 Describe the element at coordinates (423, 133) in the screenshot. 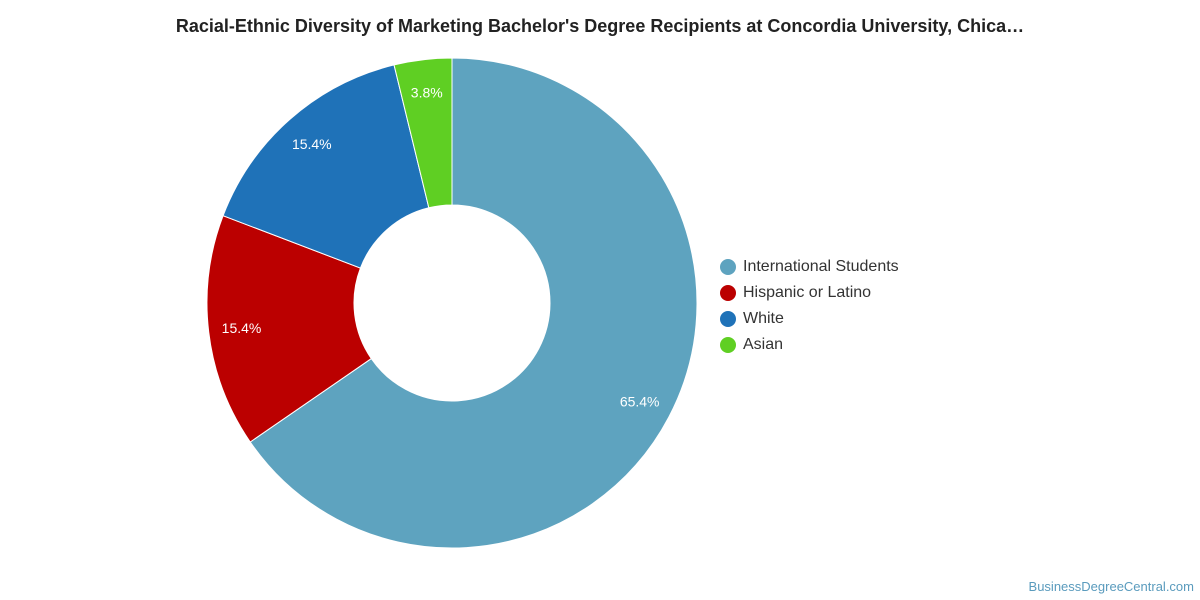

I see `slice-asian` at that location.